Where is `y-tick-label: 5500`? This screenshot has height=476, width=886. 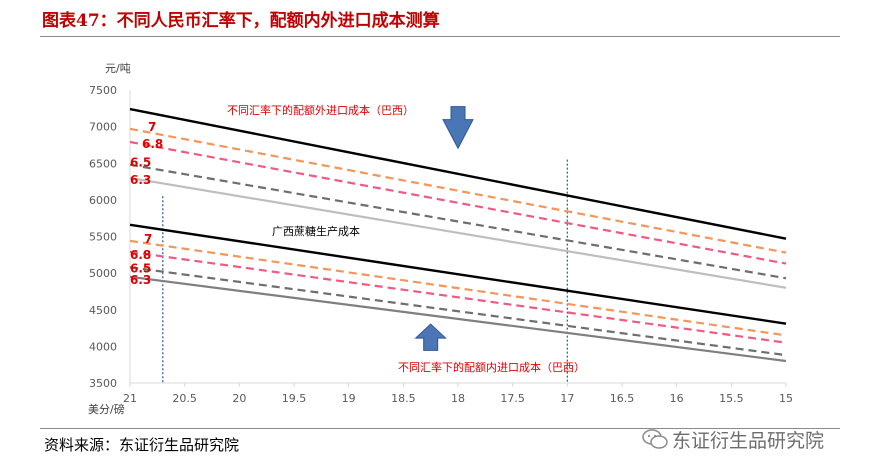
y-tick-label: 5500 is located at coordinates (103, 237).